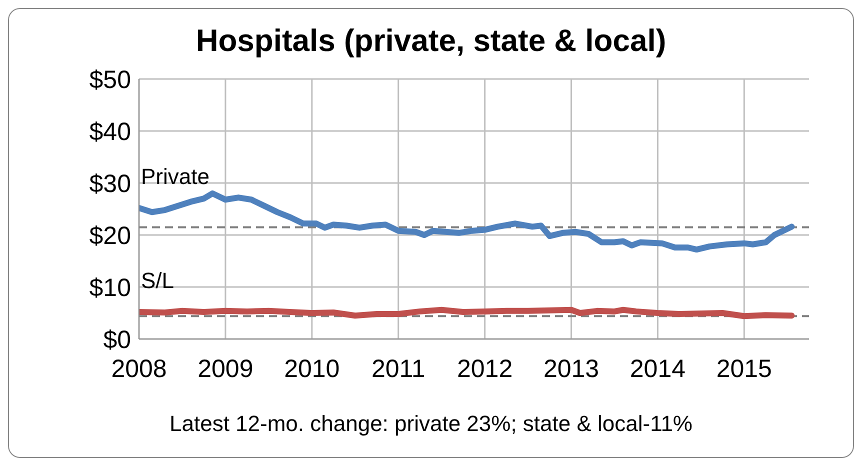 Image resolution: width=862 pixels, height=466 pixels. I want to click on series-label: Private, so click(175, 176).